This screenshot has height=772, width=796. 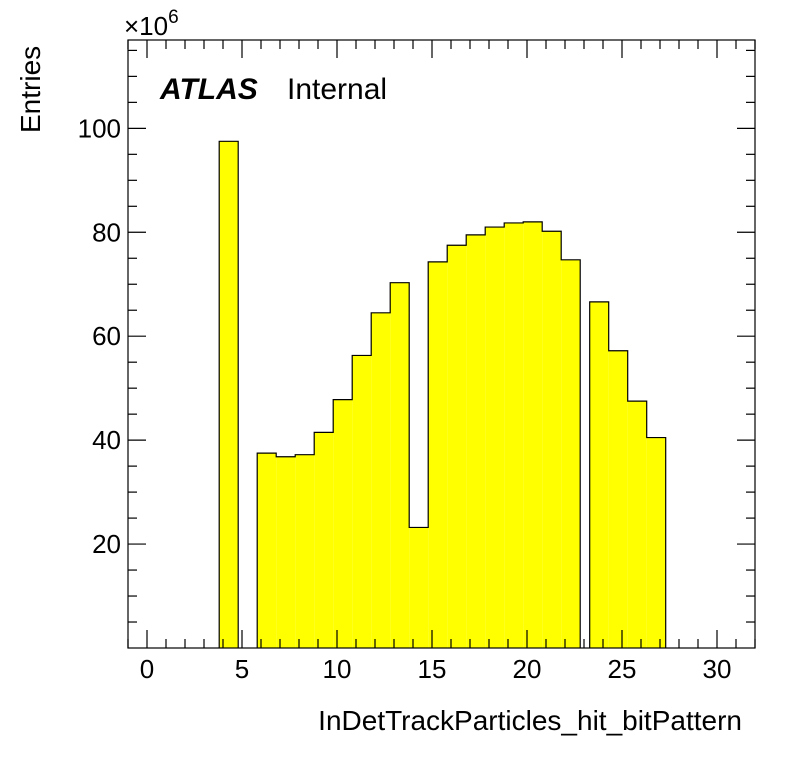 What do you see at coordinates (530, 720) in the screenshot?
I see `x-axis-title: InDetTrackParticles_hit_bitPattern` at bounding box center [530, 720].